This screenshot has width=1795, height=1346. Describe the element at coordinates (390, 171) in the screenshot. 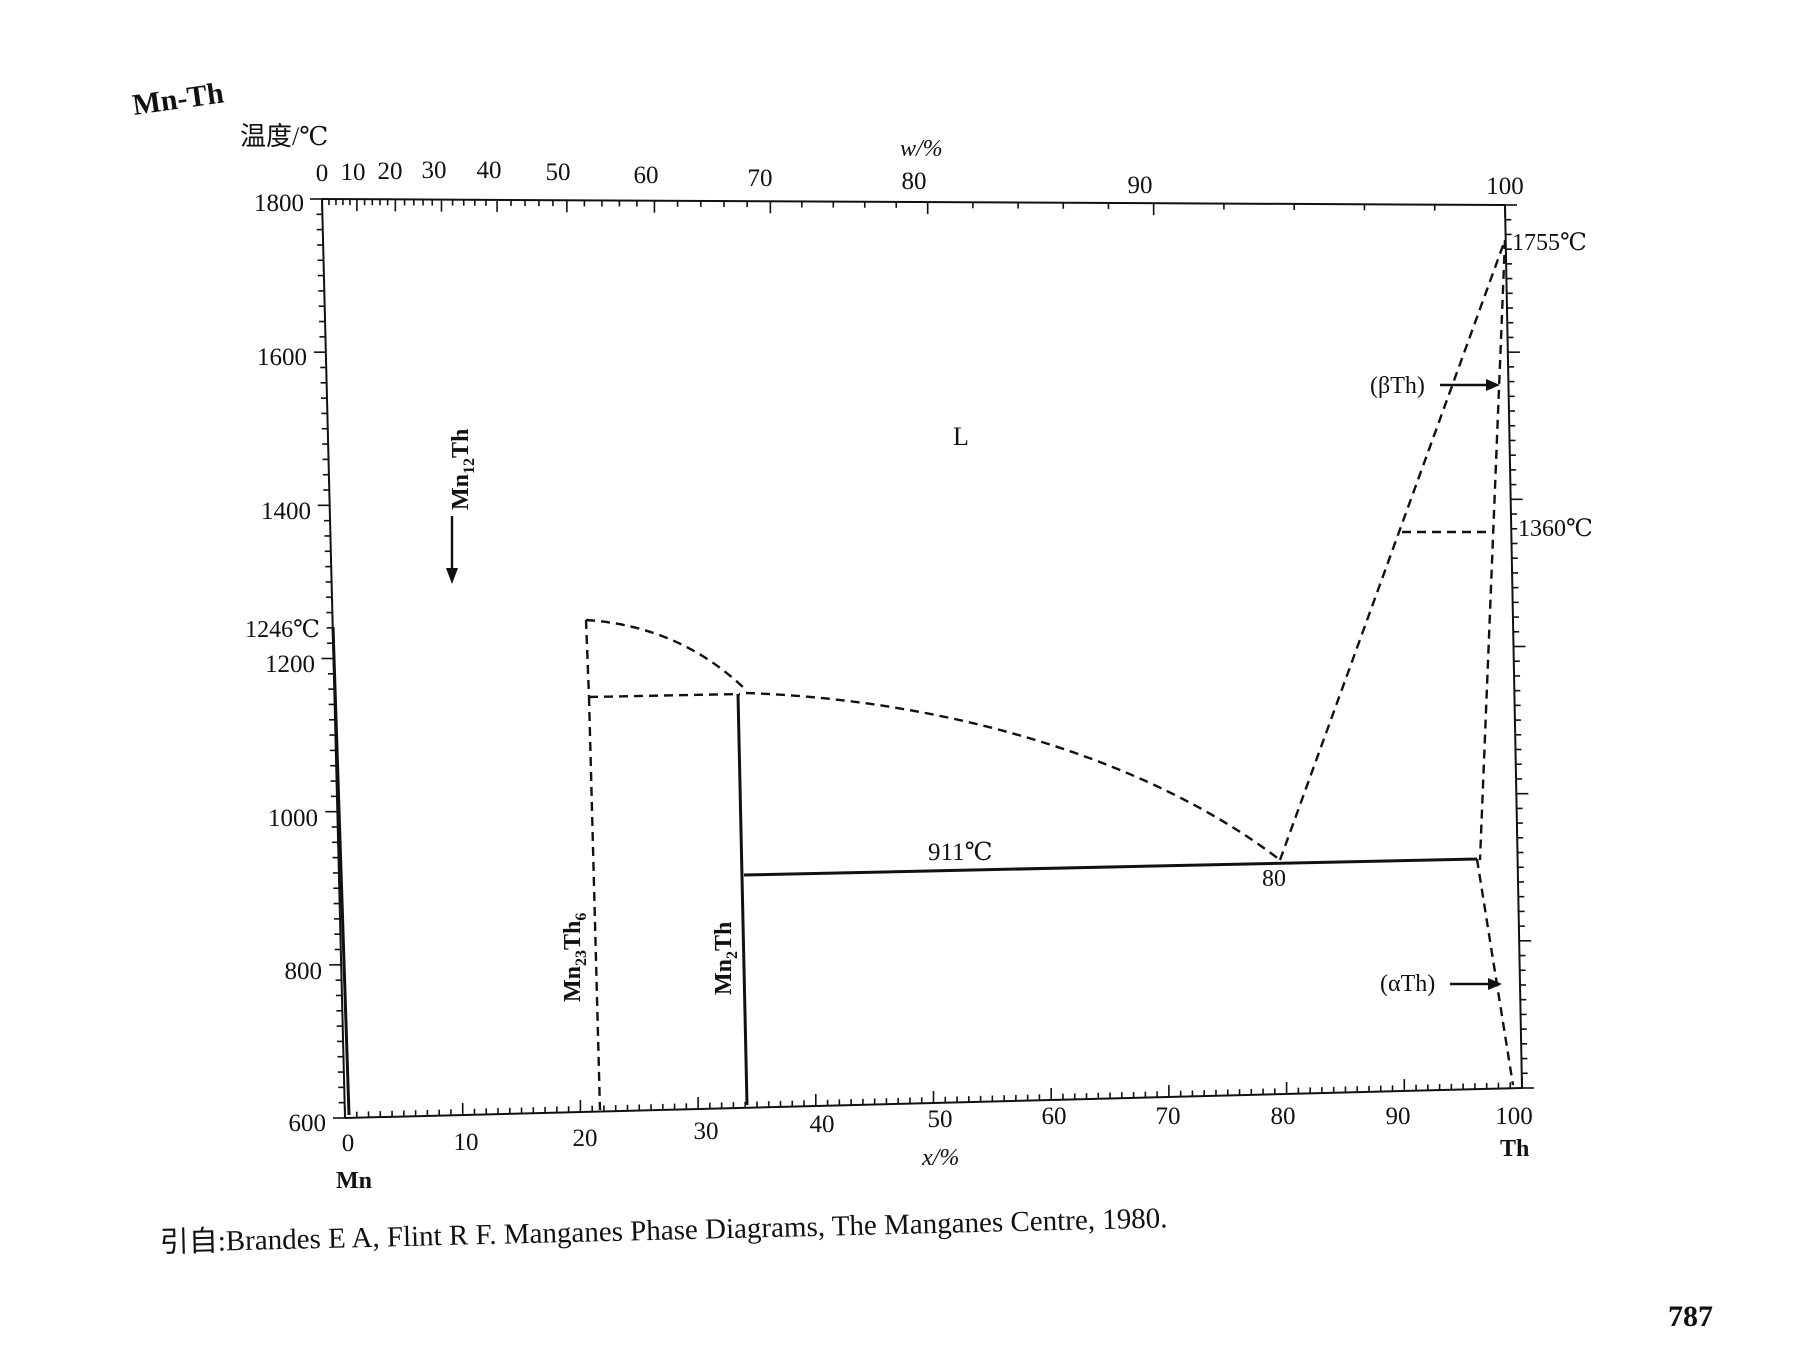

I see `top-tick-label: 20` at that location.